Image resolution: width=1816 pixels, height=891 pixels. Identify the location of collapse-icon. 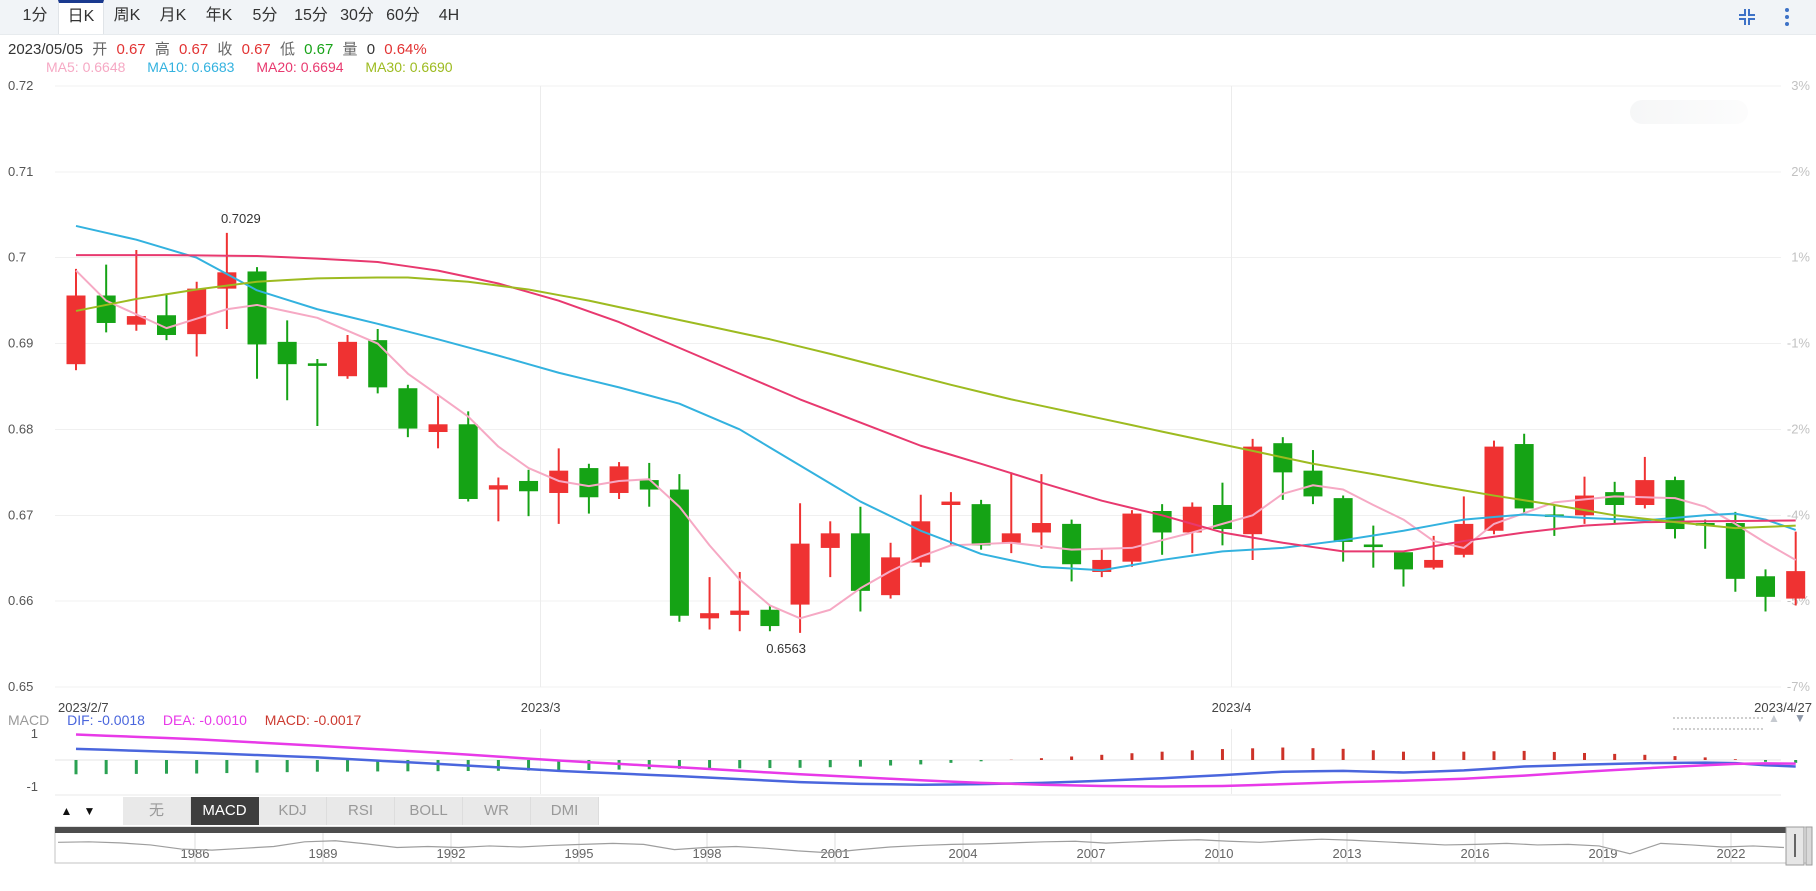
(1747, 17).